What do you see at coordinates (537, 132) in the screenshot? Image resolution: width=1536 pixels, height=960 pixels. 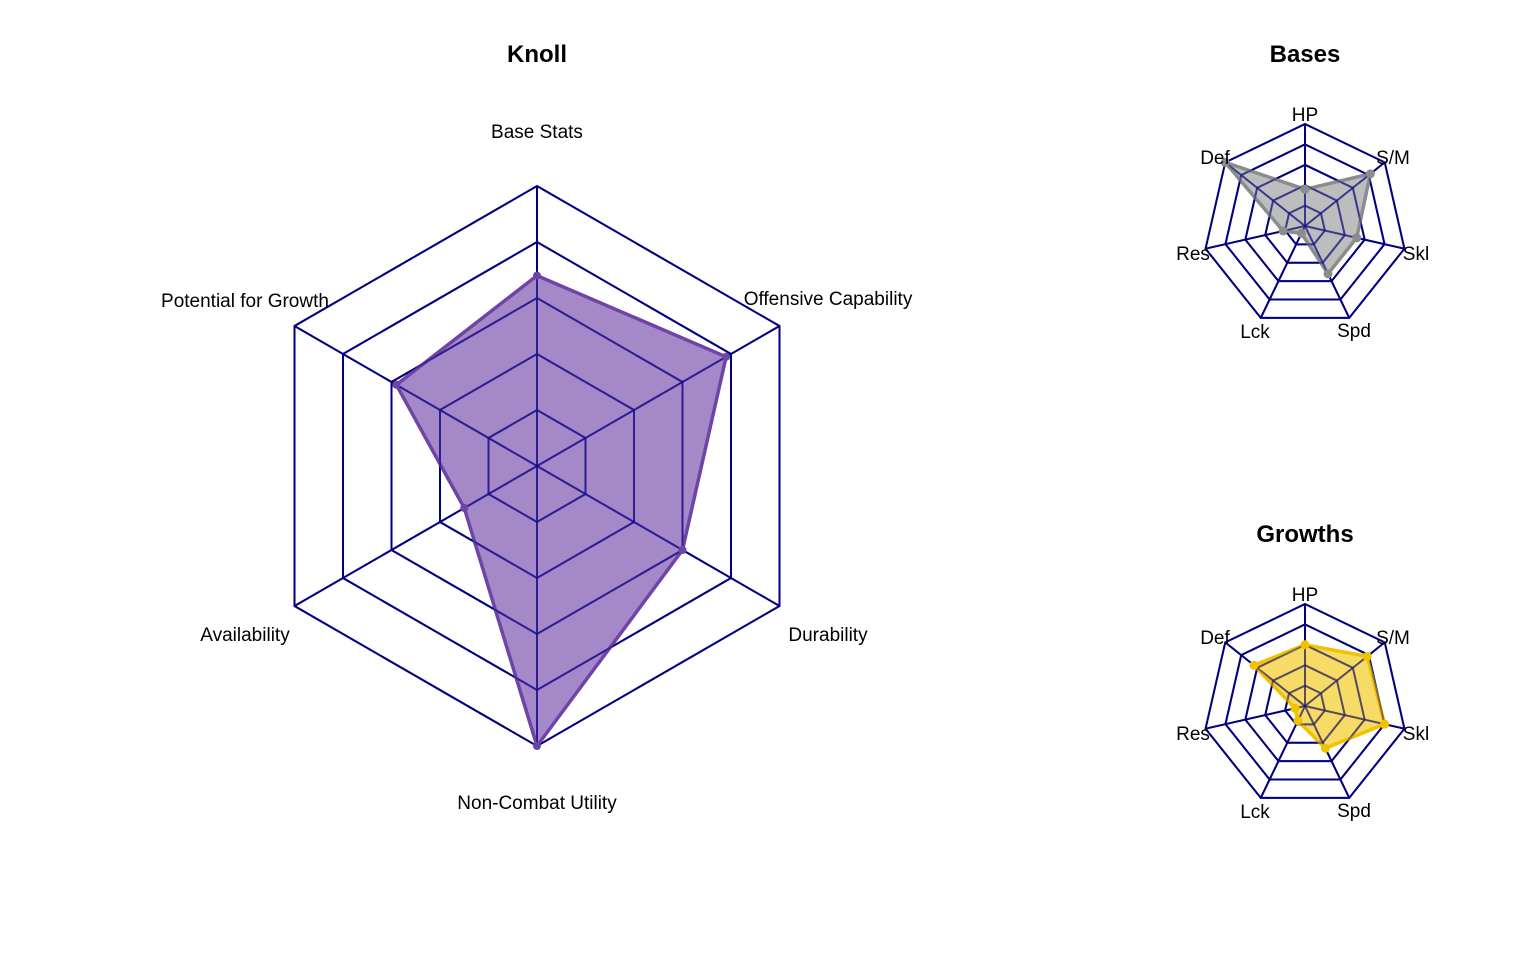 I see `axis-label-base-stats: Base Stats` at bounding box center [537, 132].